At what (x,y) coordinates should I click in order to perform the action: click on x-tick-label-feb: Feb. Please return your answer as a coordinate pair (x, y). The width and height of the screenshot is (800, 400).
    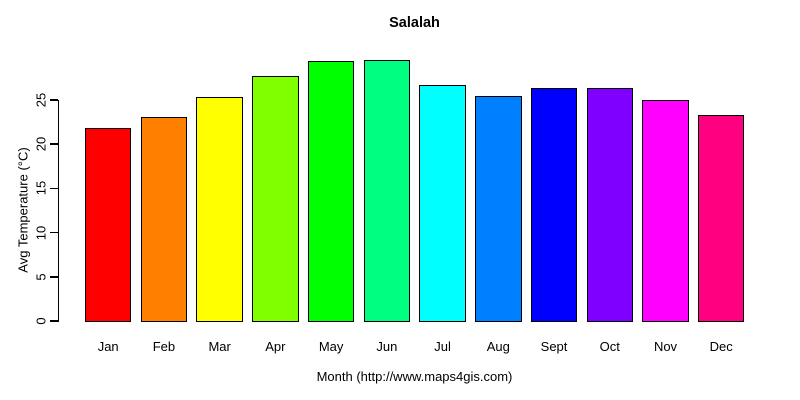
    Looking at the image, I should click on (164, 346).